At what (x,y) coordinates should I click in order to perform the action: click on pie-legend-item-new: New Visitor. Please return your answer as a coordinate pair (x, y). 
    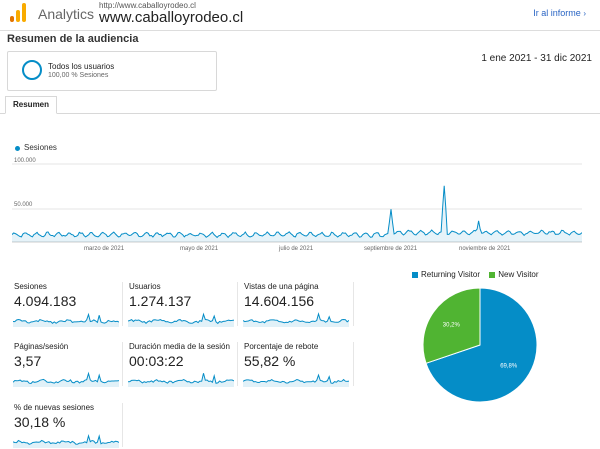
    Looking at the image, I should click on (514, 274).